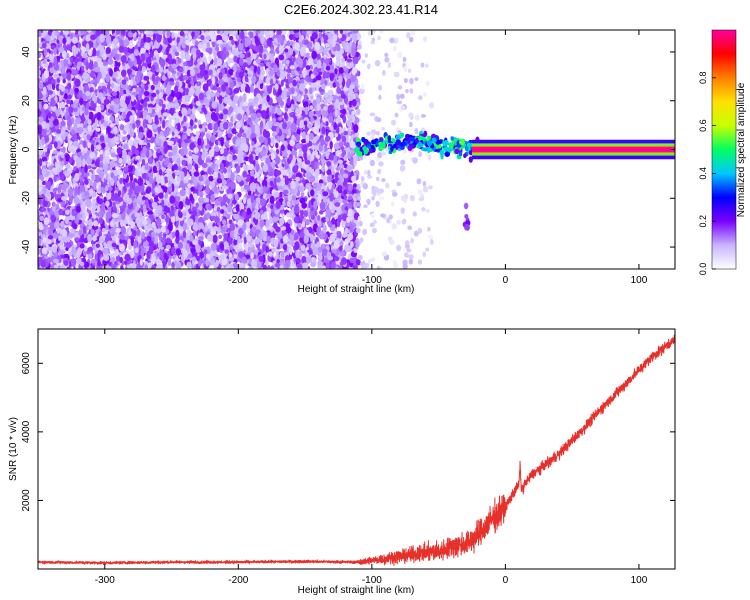  What do you see at coordinates (361, 9) in the screenshot?
I see `figure-title: C2E6.2024.302.23.41.R14` at bounding box center [361, 9].